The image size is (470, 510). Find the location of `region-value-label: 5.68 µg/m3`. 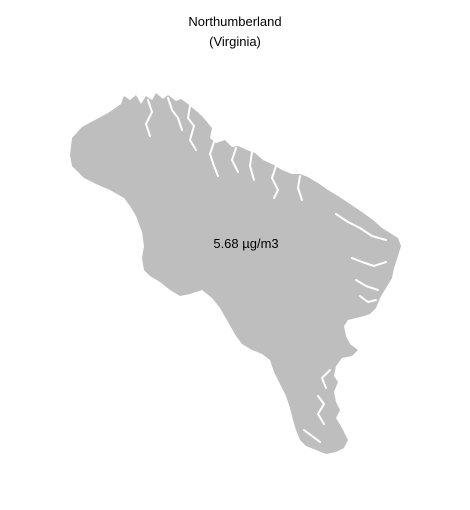

region-value-label: 5.68 µg/m3 is located at coordinates (245, 243).